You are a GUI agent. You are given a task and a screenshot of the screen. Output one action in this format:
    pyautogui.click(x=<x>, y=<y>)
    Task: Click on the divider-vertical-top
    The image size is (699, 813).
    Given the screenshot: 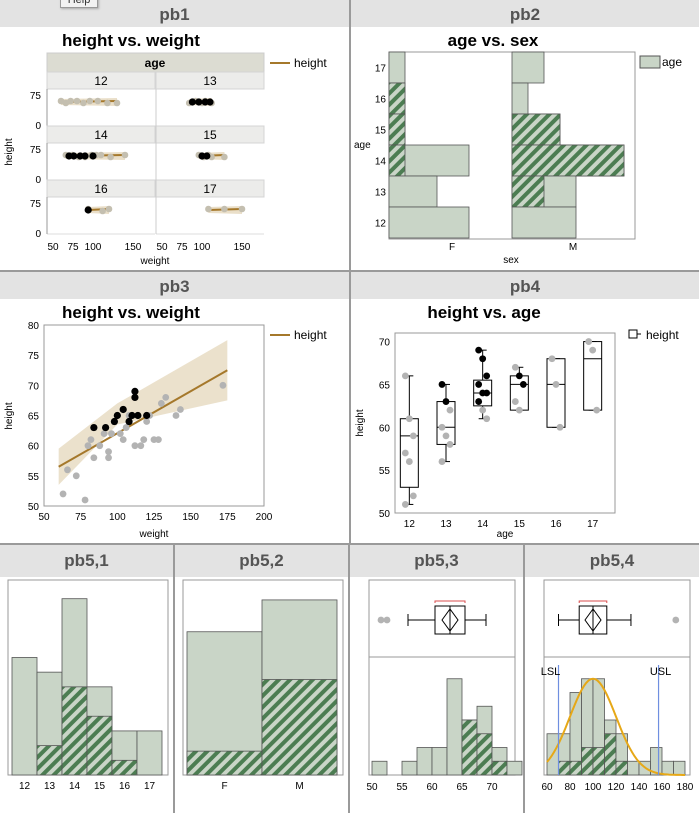 What is the action you would take?
    pyautogui.click(x=350, y=272)
    